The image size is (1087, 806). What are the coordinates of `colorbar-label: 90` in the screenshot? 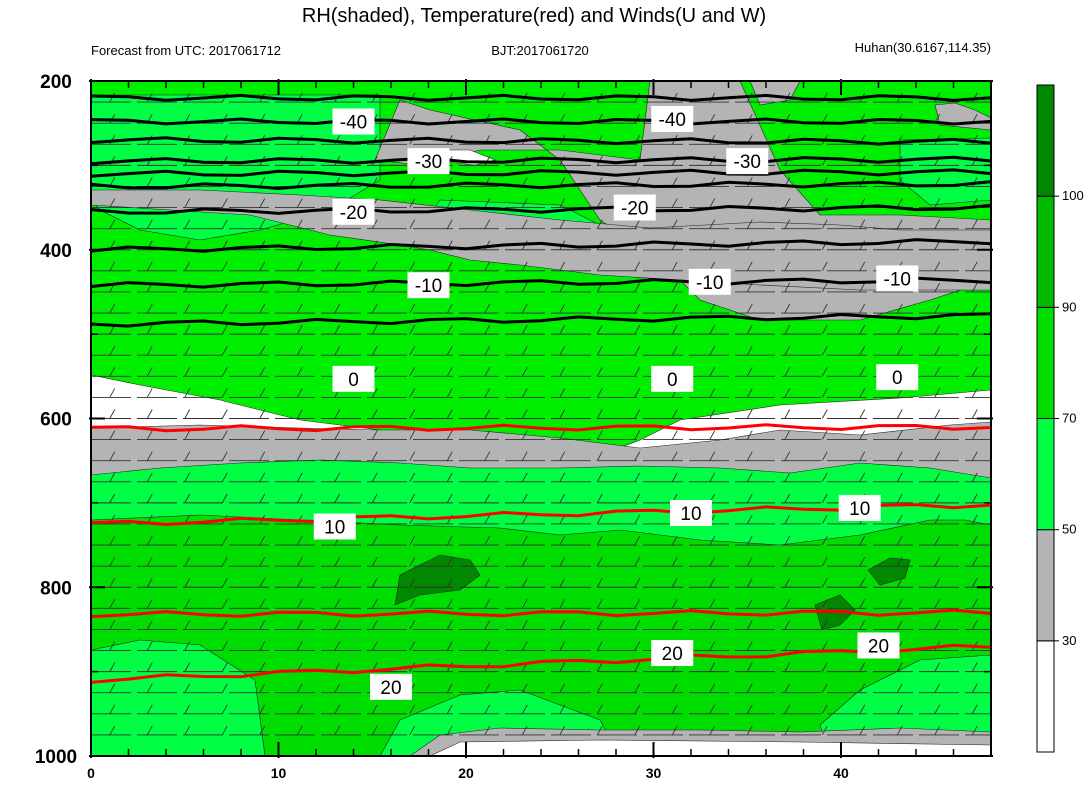 It's located at (1069, 306).